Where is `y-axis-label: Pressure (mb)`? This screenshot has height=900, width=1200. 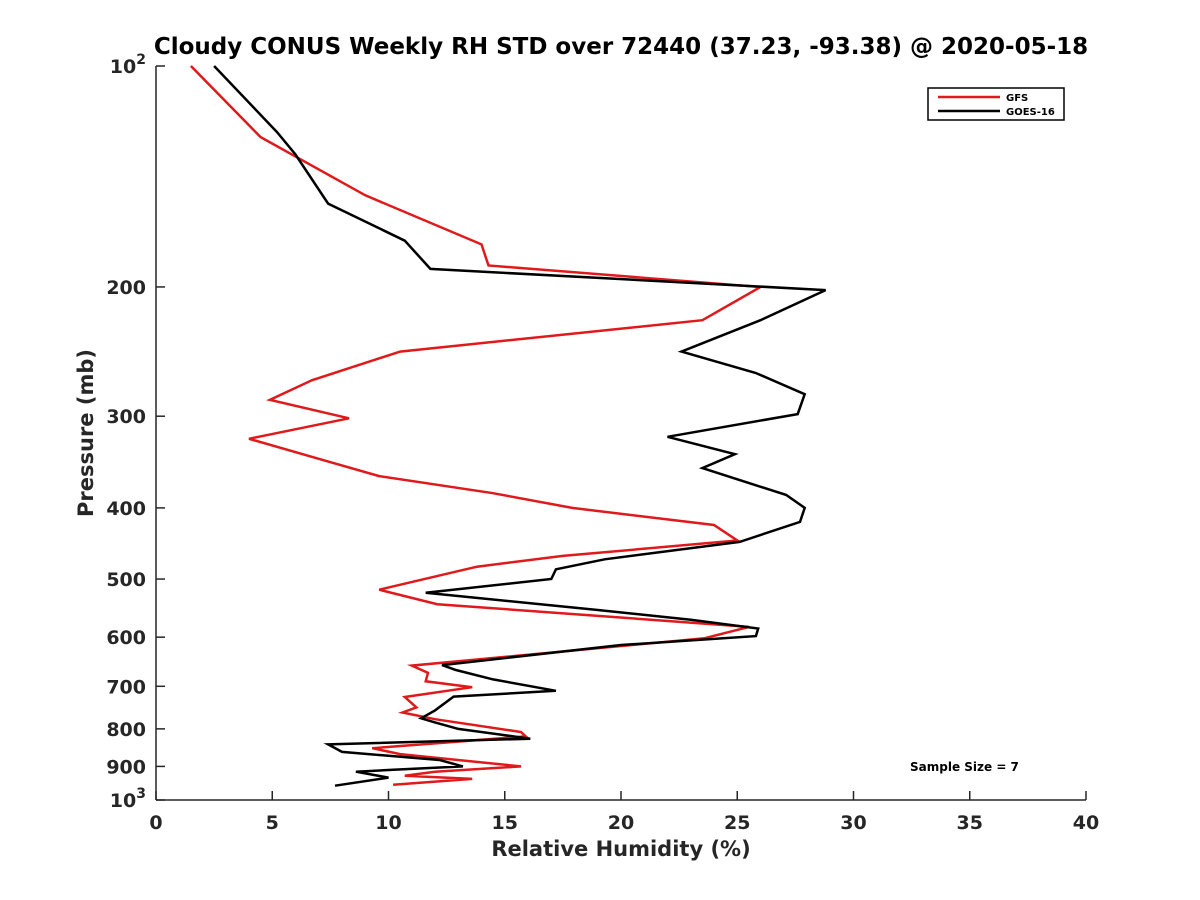
y-axis-label: Pressure (mb) is located at coordinates (86, 433).